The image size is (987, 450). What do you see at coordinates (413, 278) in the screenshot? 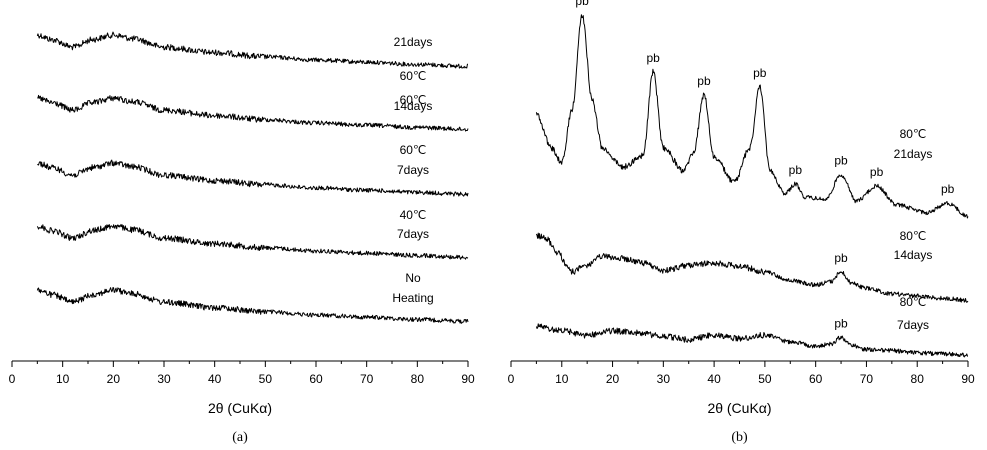
I see `series-label-line1: No` at bounding box center [413, 278].